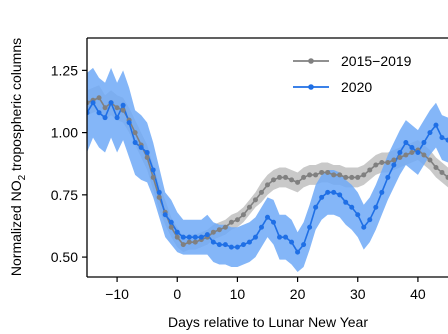 This screenshot has width=448, height=334. What do you see at coordinates (177, 294) in the screenshot?
I see `x-tick-label: 0` at bounding box center [177, 294].